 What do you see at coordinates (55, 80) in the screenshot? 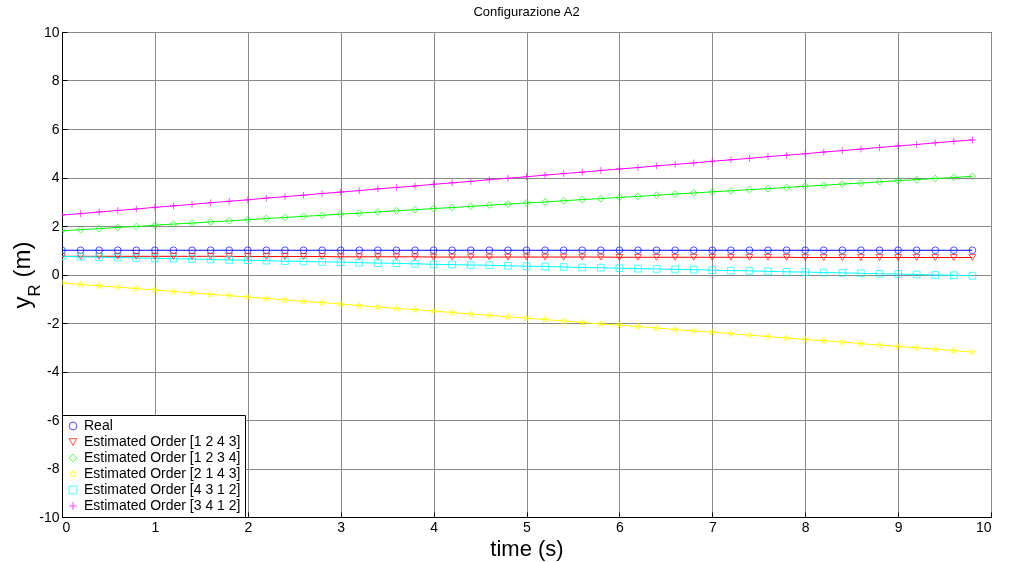
I see `y-tick-label: 8` at bounding box center [55, 80].